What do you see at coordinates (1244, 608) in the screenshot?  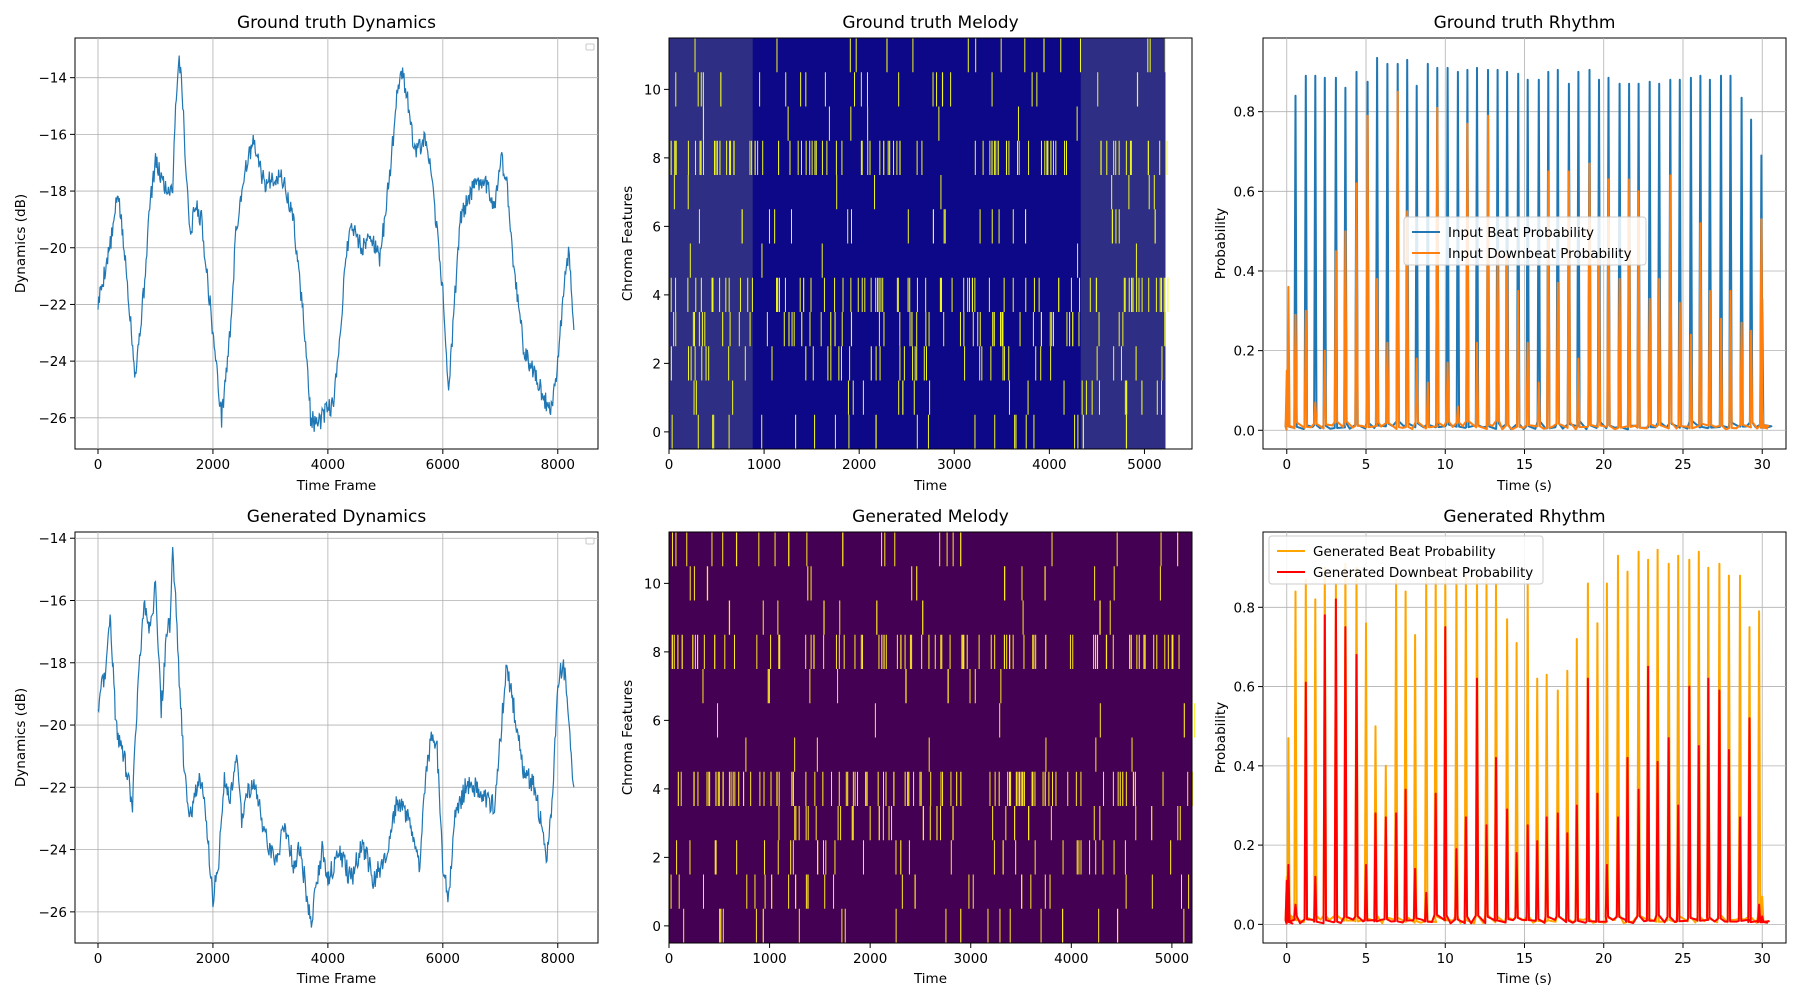 I see `y-tick-label: 0.8` at bounding box center [1244, 608].